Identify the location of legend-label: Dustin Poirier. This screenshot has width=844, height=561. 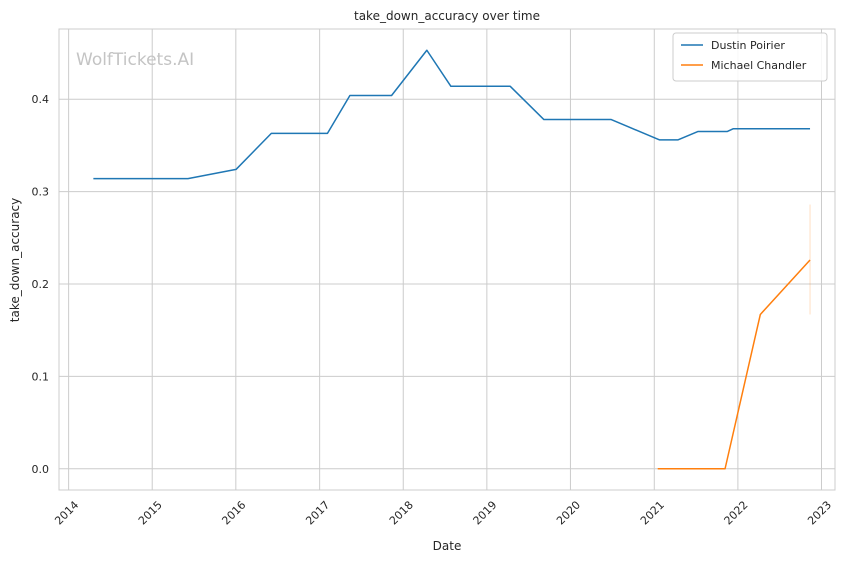
(748, 45).